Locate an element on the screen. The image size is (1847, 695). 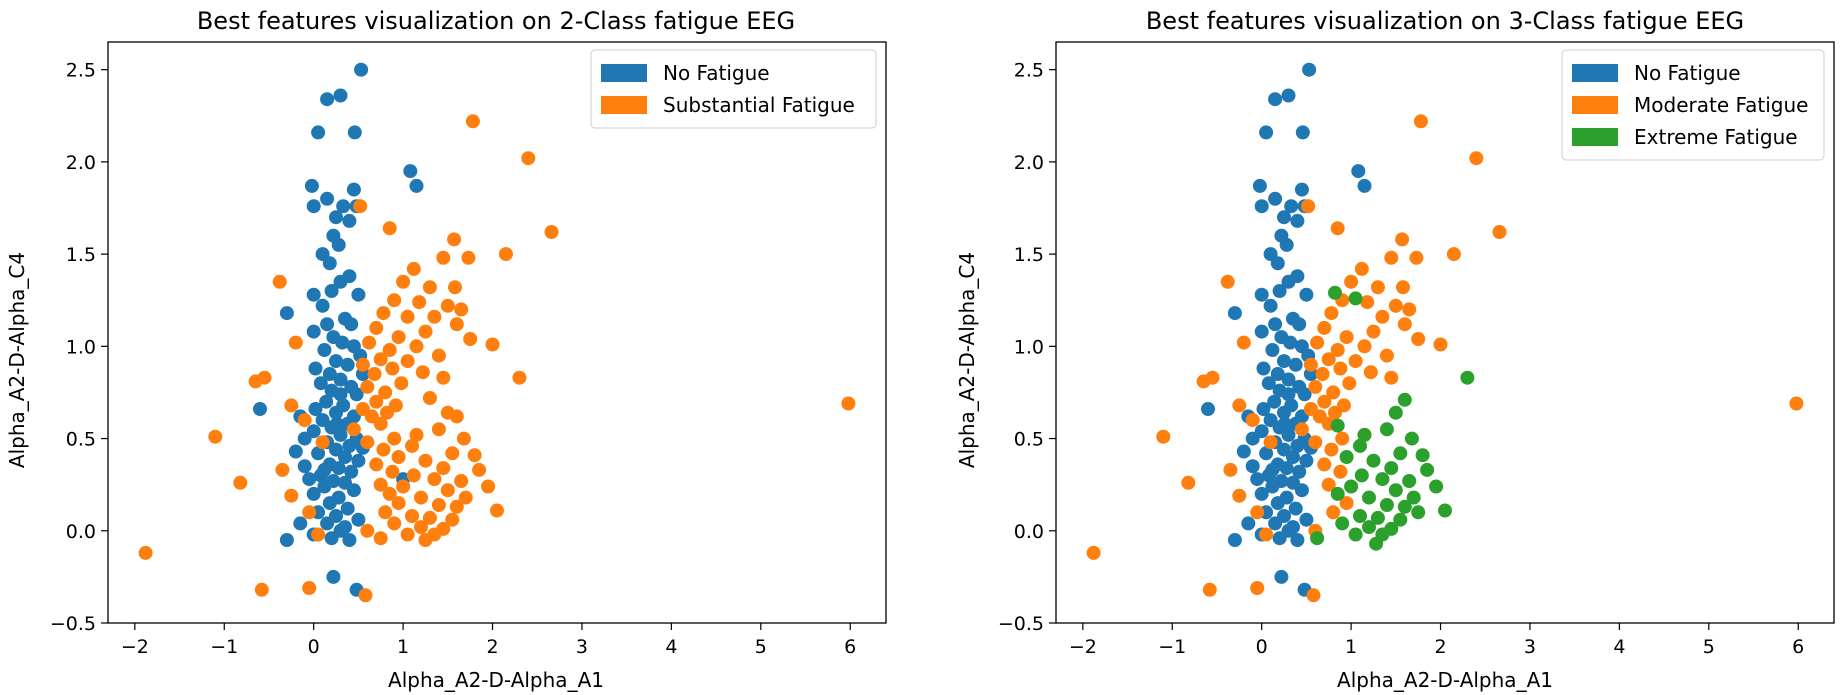
series-no-fatigue is located at coordinates (1286, 329).